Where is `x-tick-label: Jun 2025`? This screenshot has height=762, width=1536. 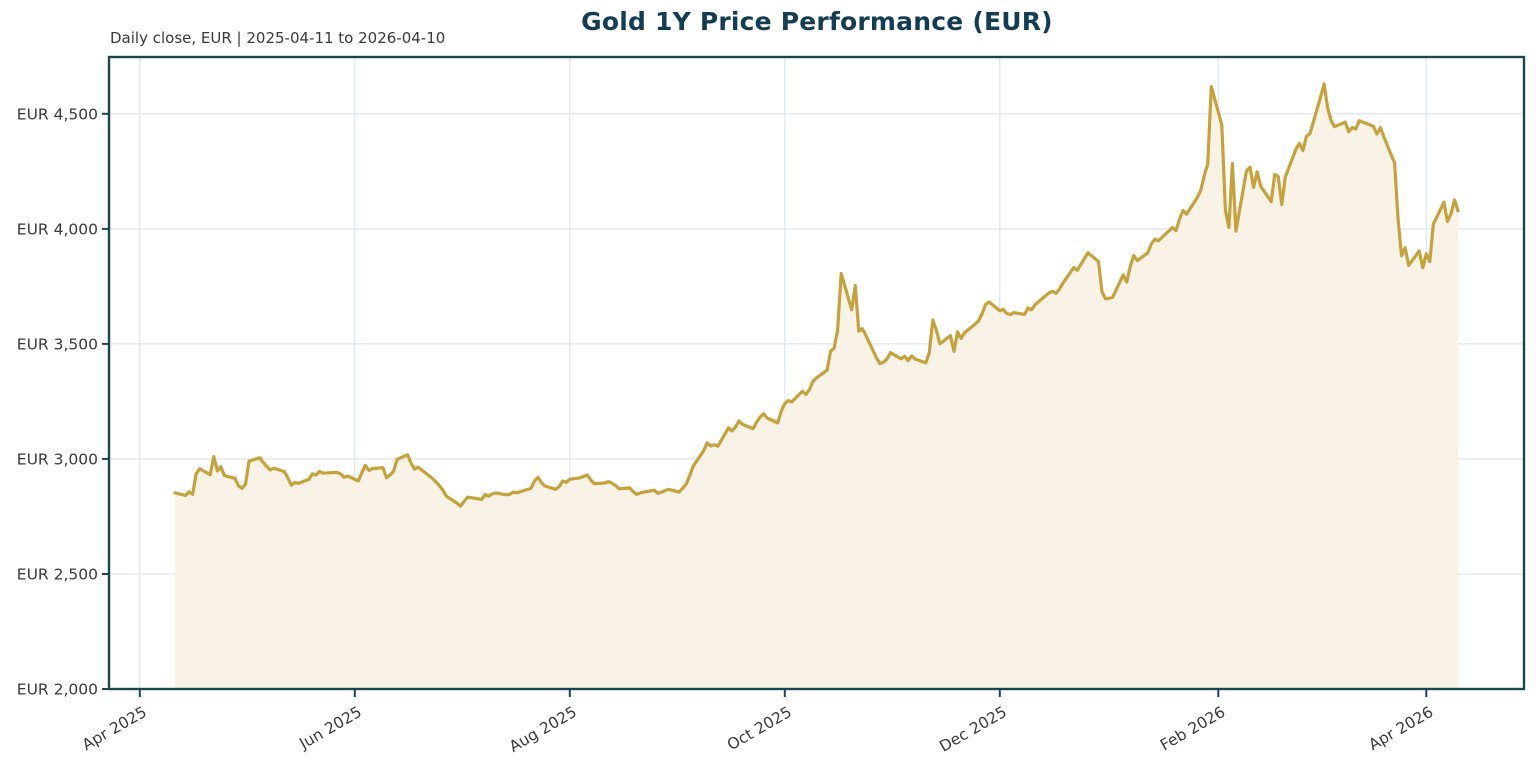
x-tick-label: Jun 2025 is located at coordinates (330, 728).